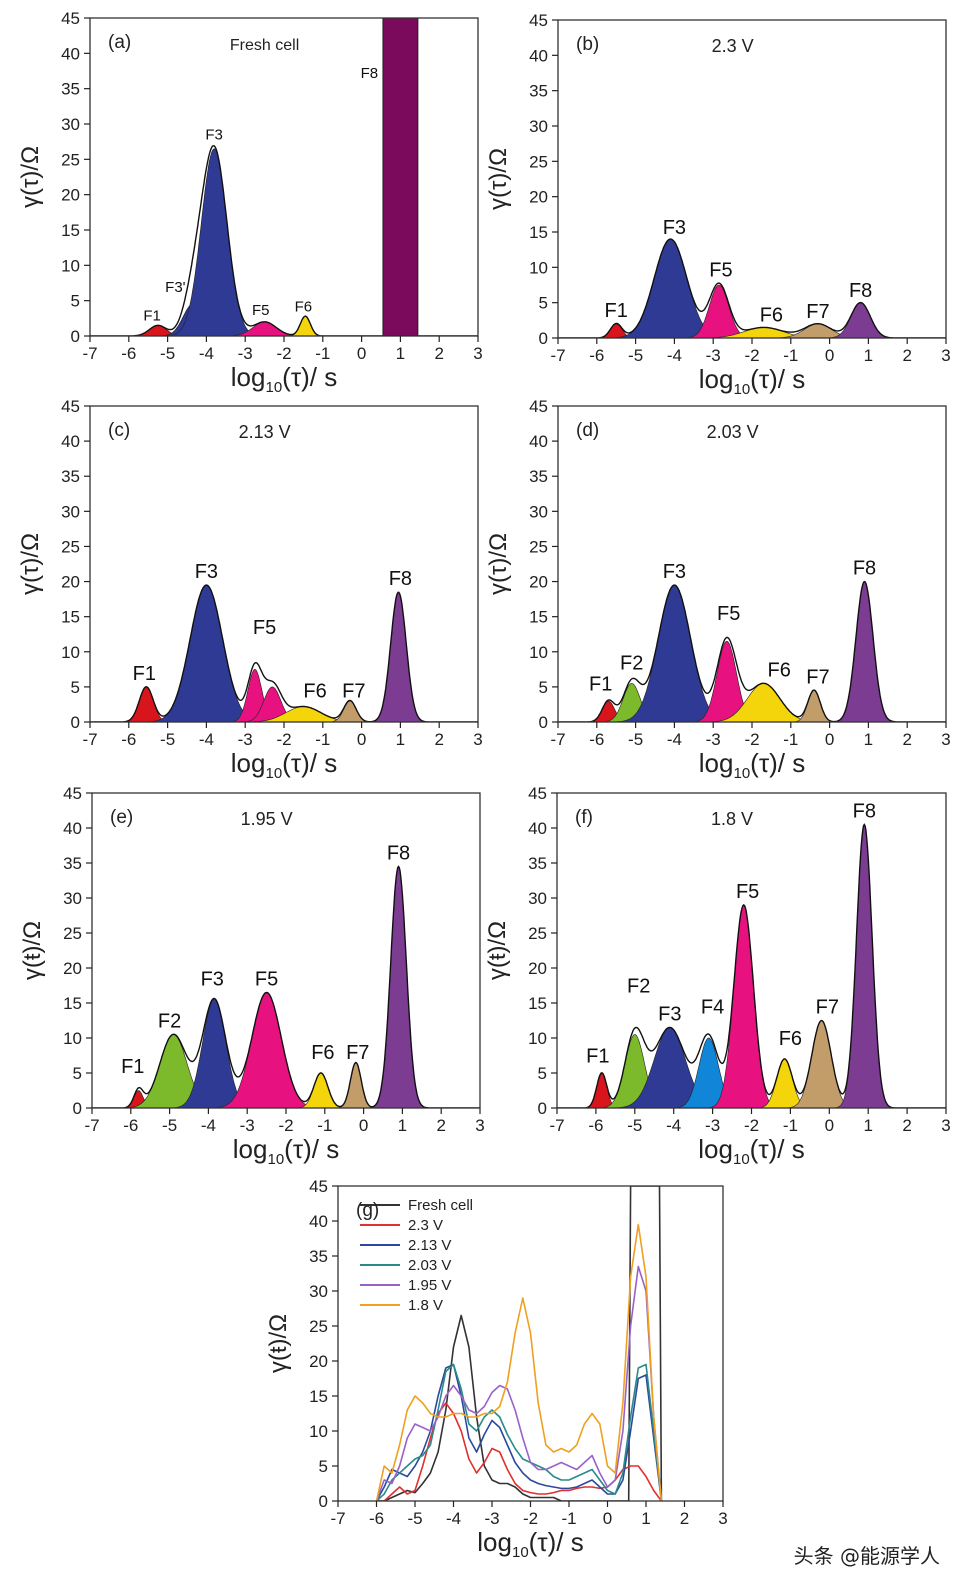  I want to click on peak-label-f3: F3, so click(674, 572).